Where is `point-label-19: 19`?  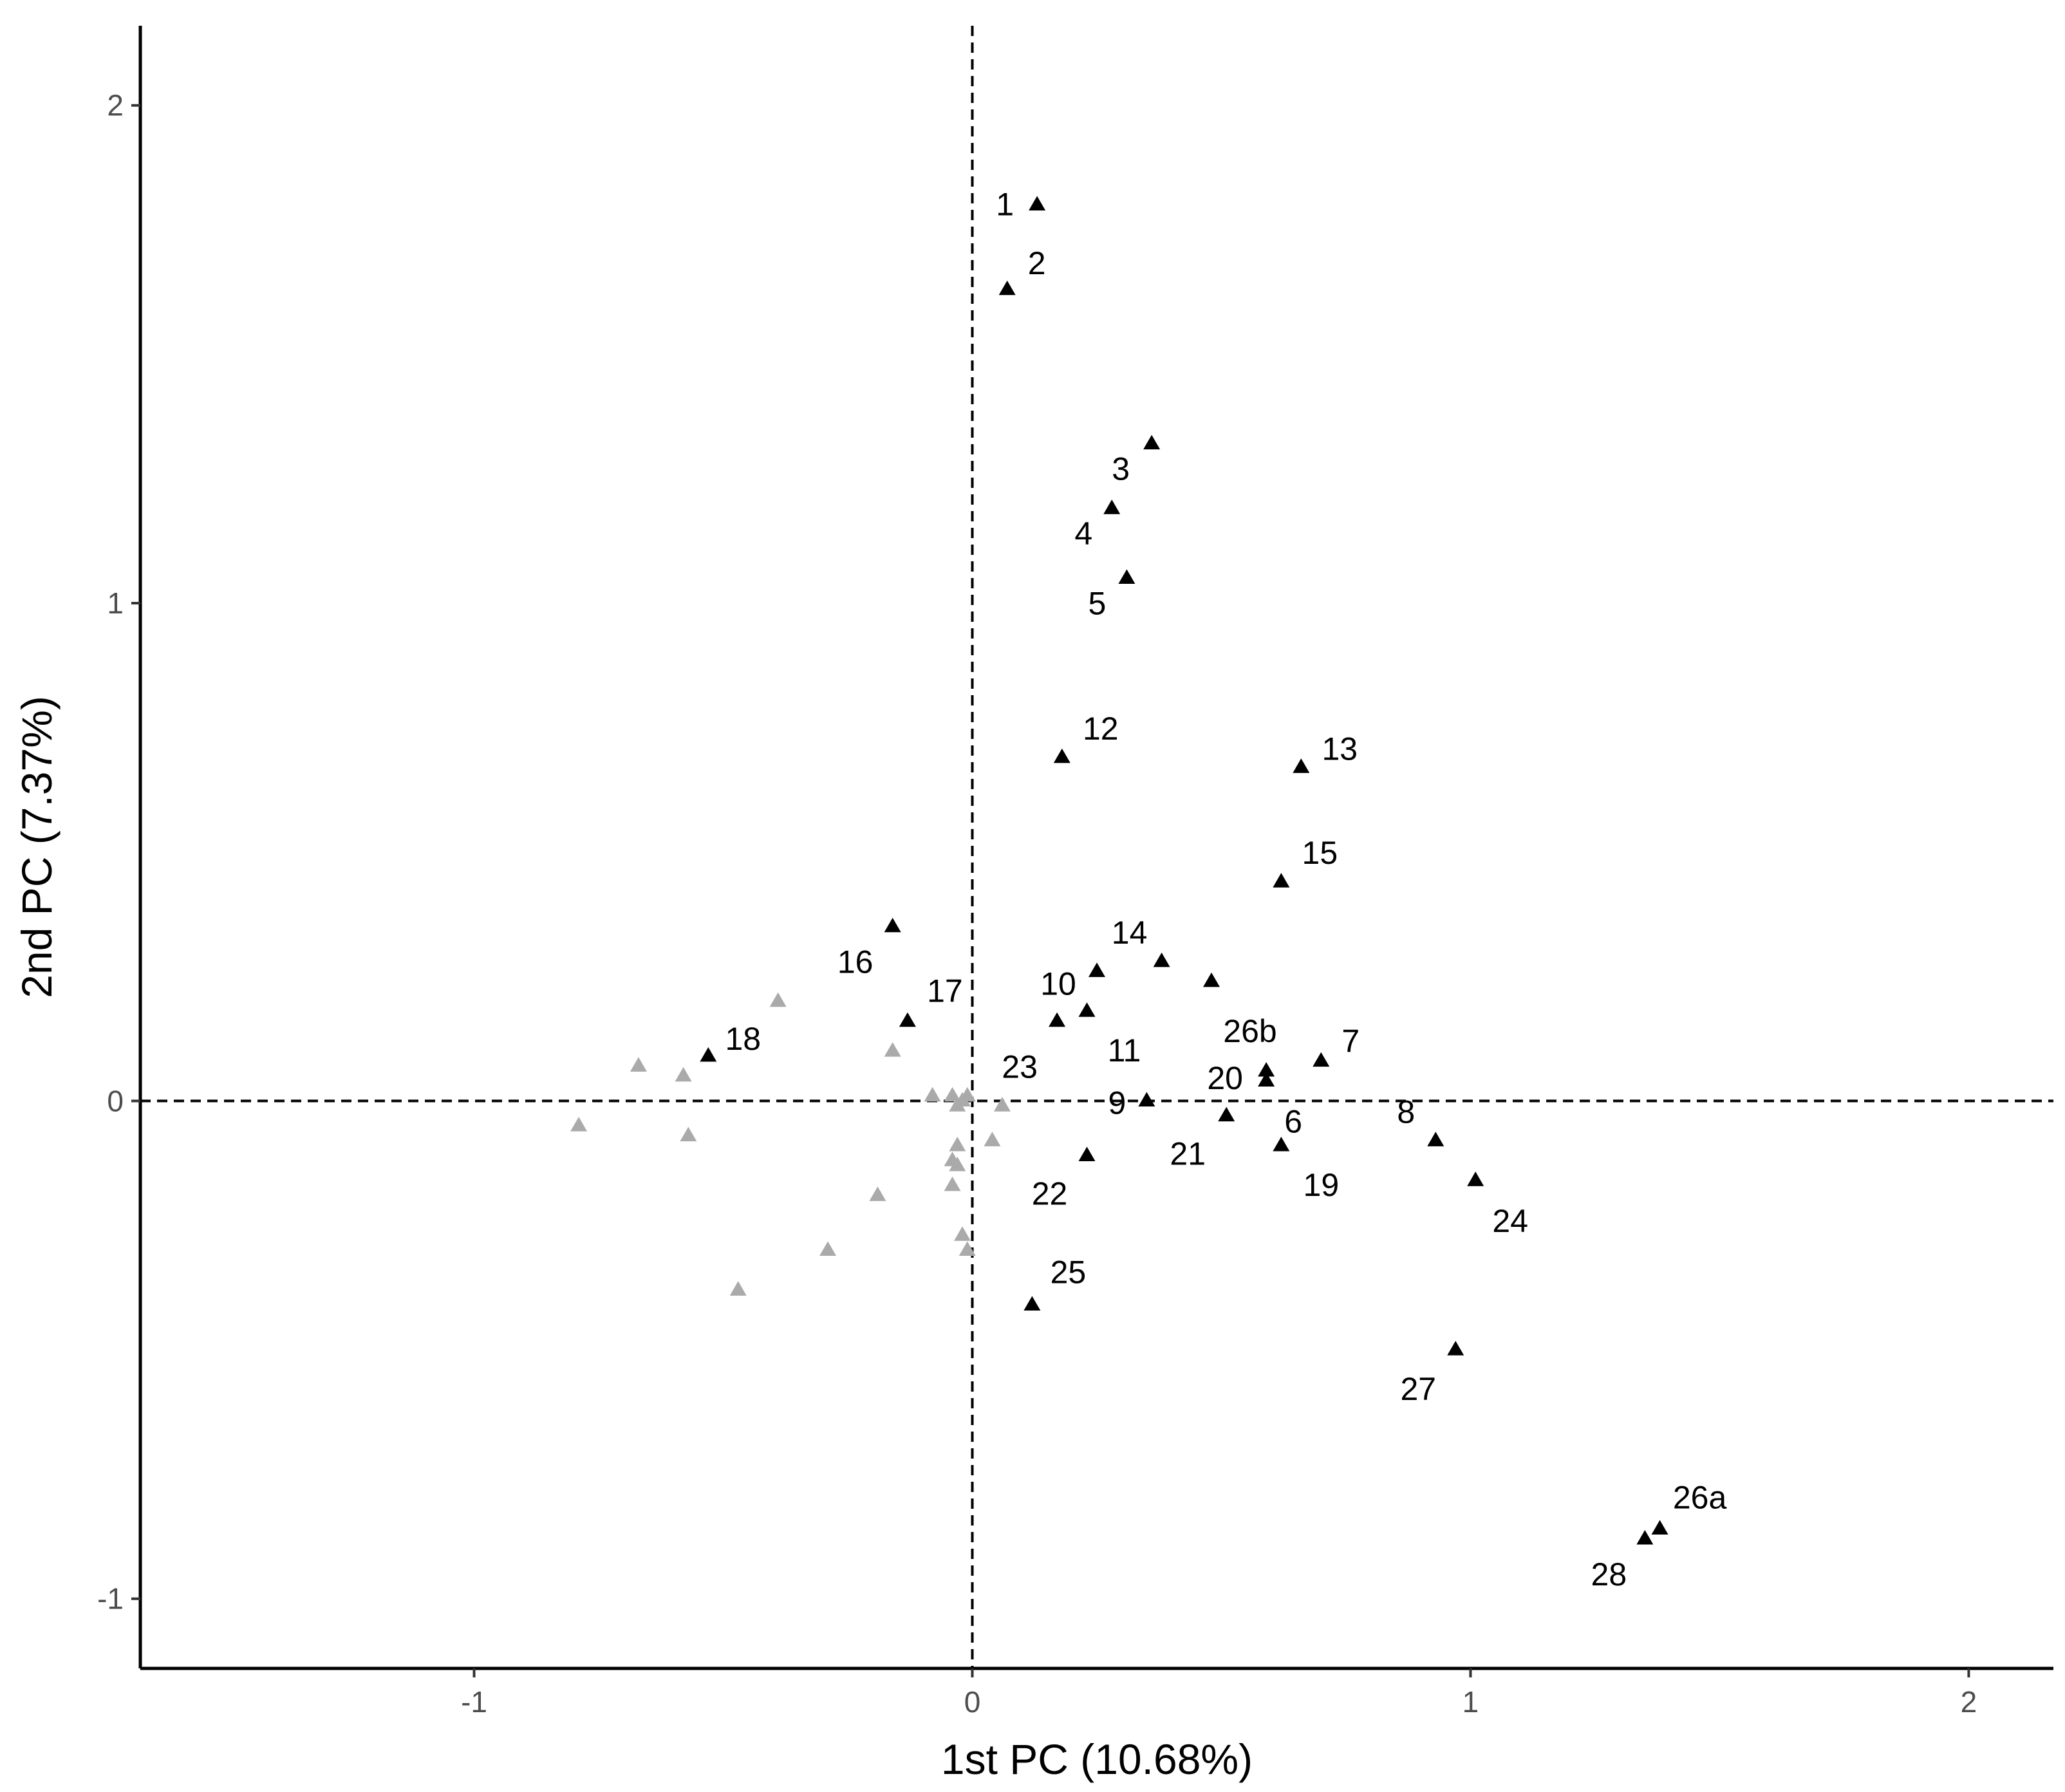 point-label-19: 19 is located at coordinates (1321, 1185).